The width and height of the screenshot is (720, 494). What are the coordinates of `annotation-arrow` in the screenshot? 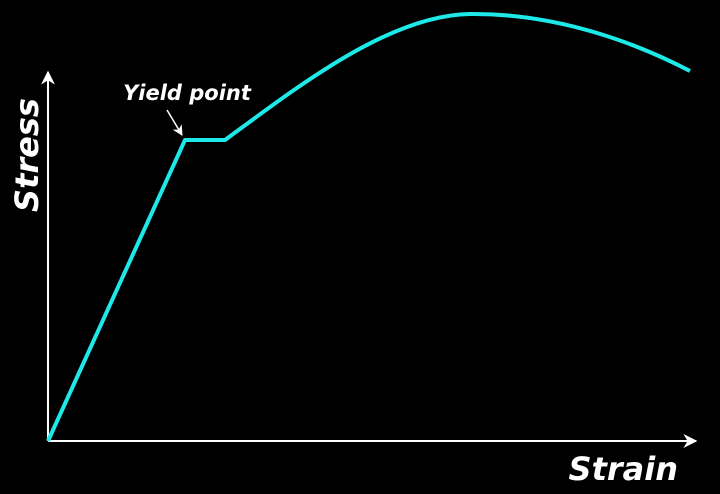 It's located at (174, 122).